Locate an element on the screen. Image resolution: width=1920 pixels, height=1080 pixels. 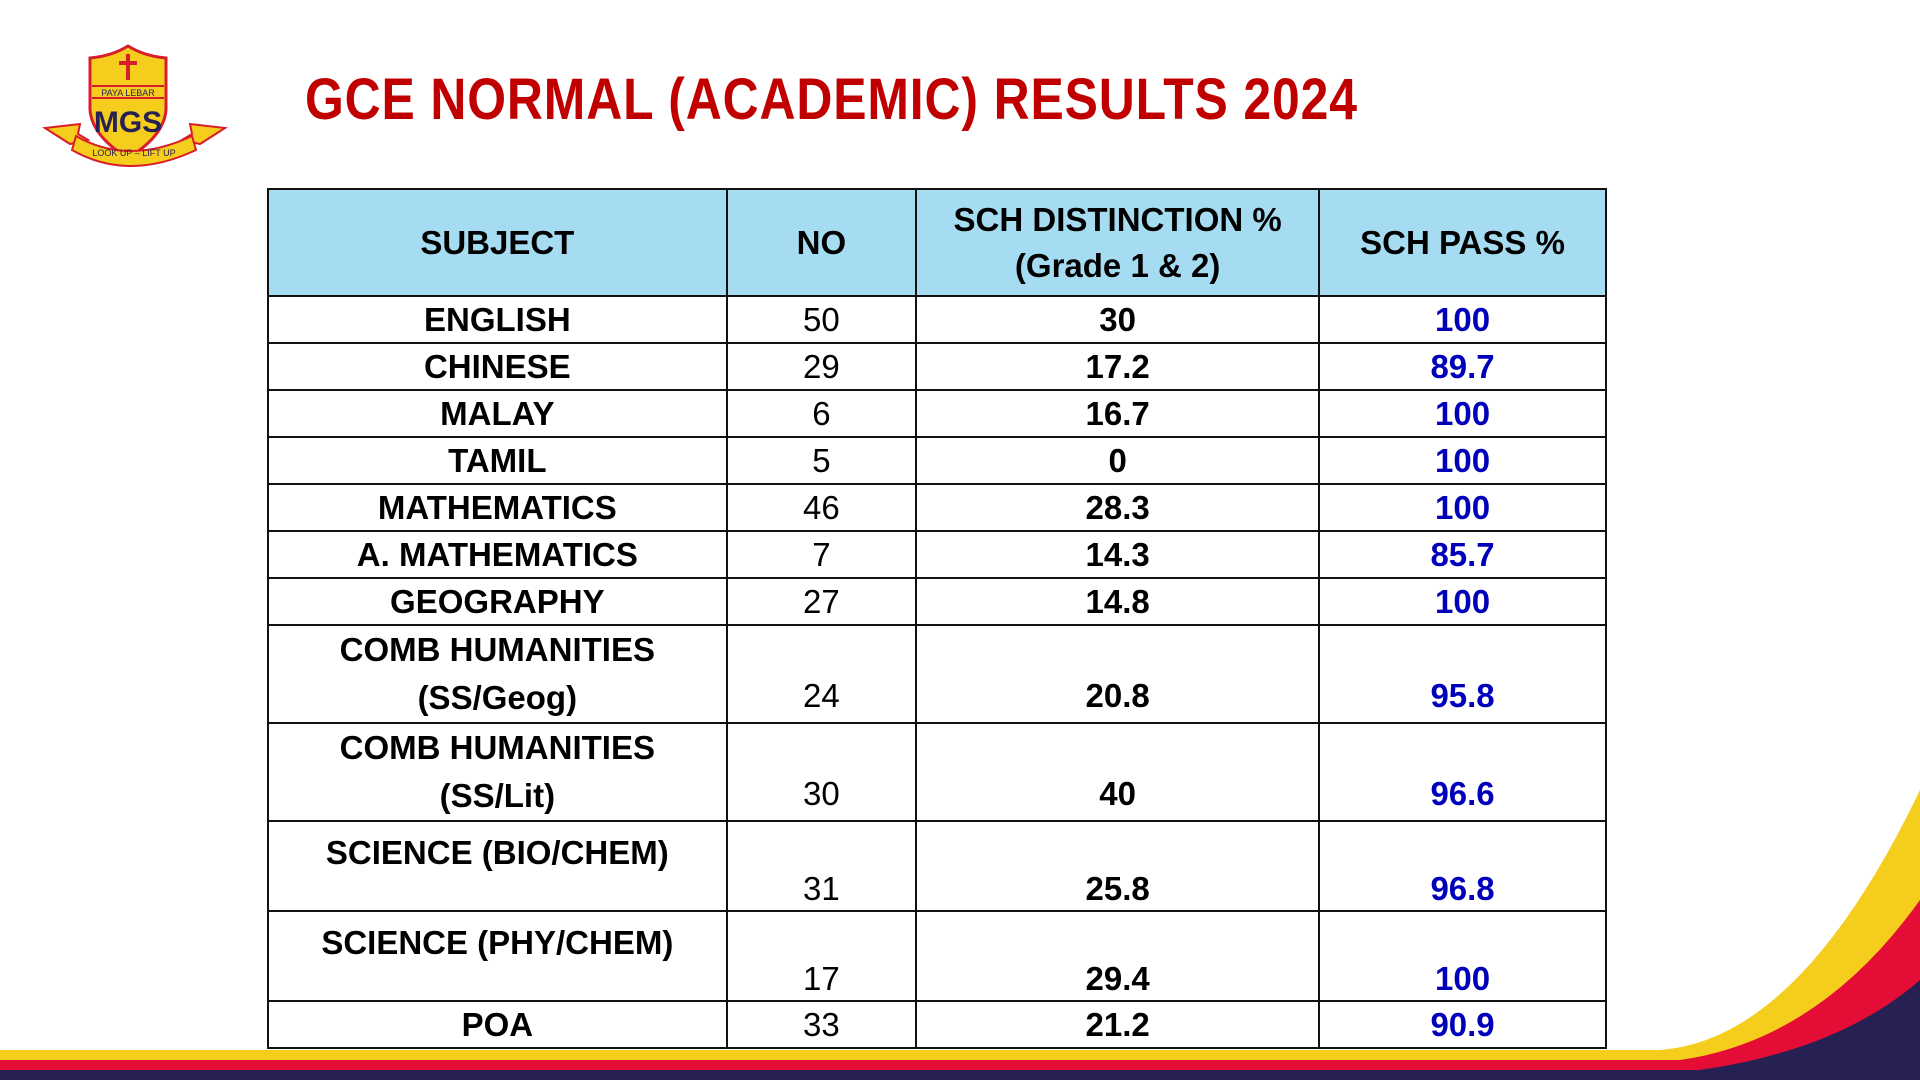
cell-subject: MALAY is located at coordinates (497, 413).